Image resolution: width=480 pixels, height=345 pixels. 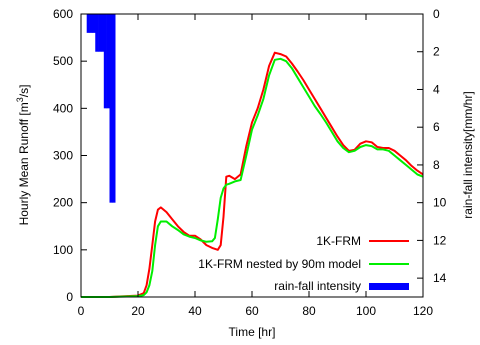 What do you see at coordinates (468, 154) in the screenshot?
I see `y2-axis-label: rain-fall intensity[mm/hr]` at bounding box center [468, 154].